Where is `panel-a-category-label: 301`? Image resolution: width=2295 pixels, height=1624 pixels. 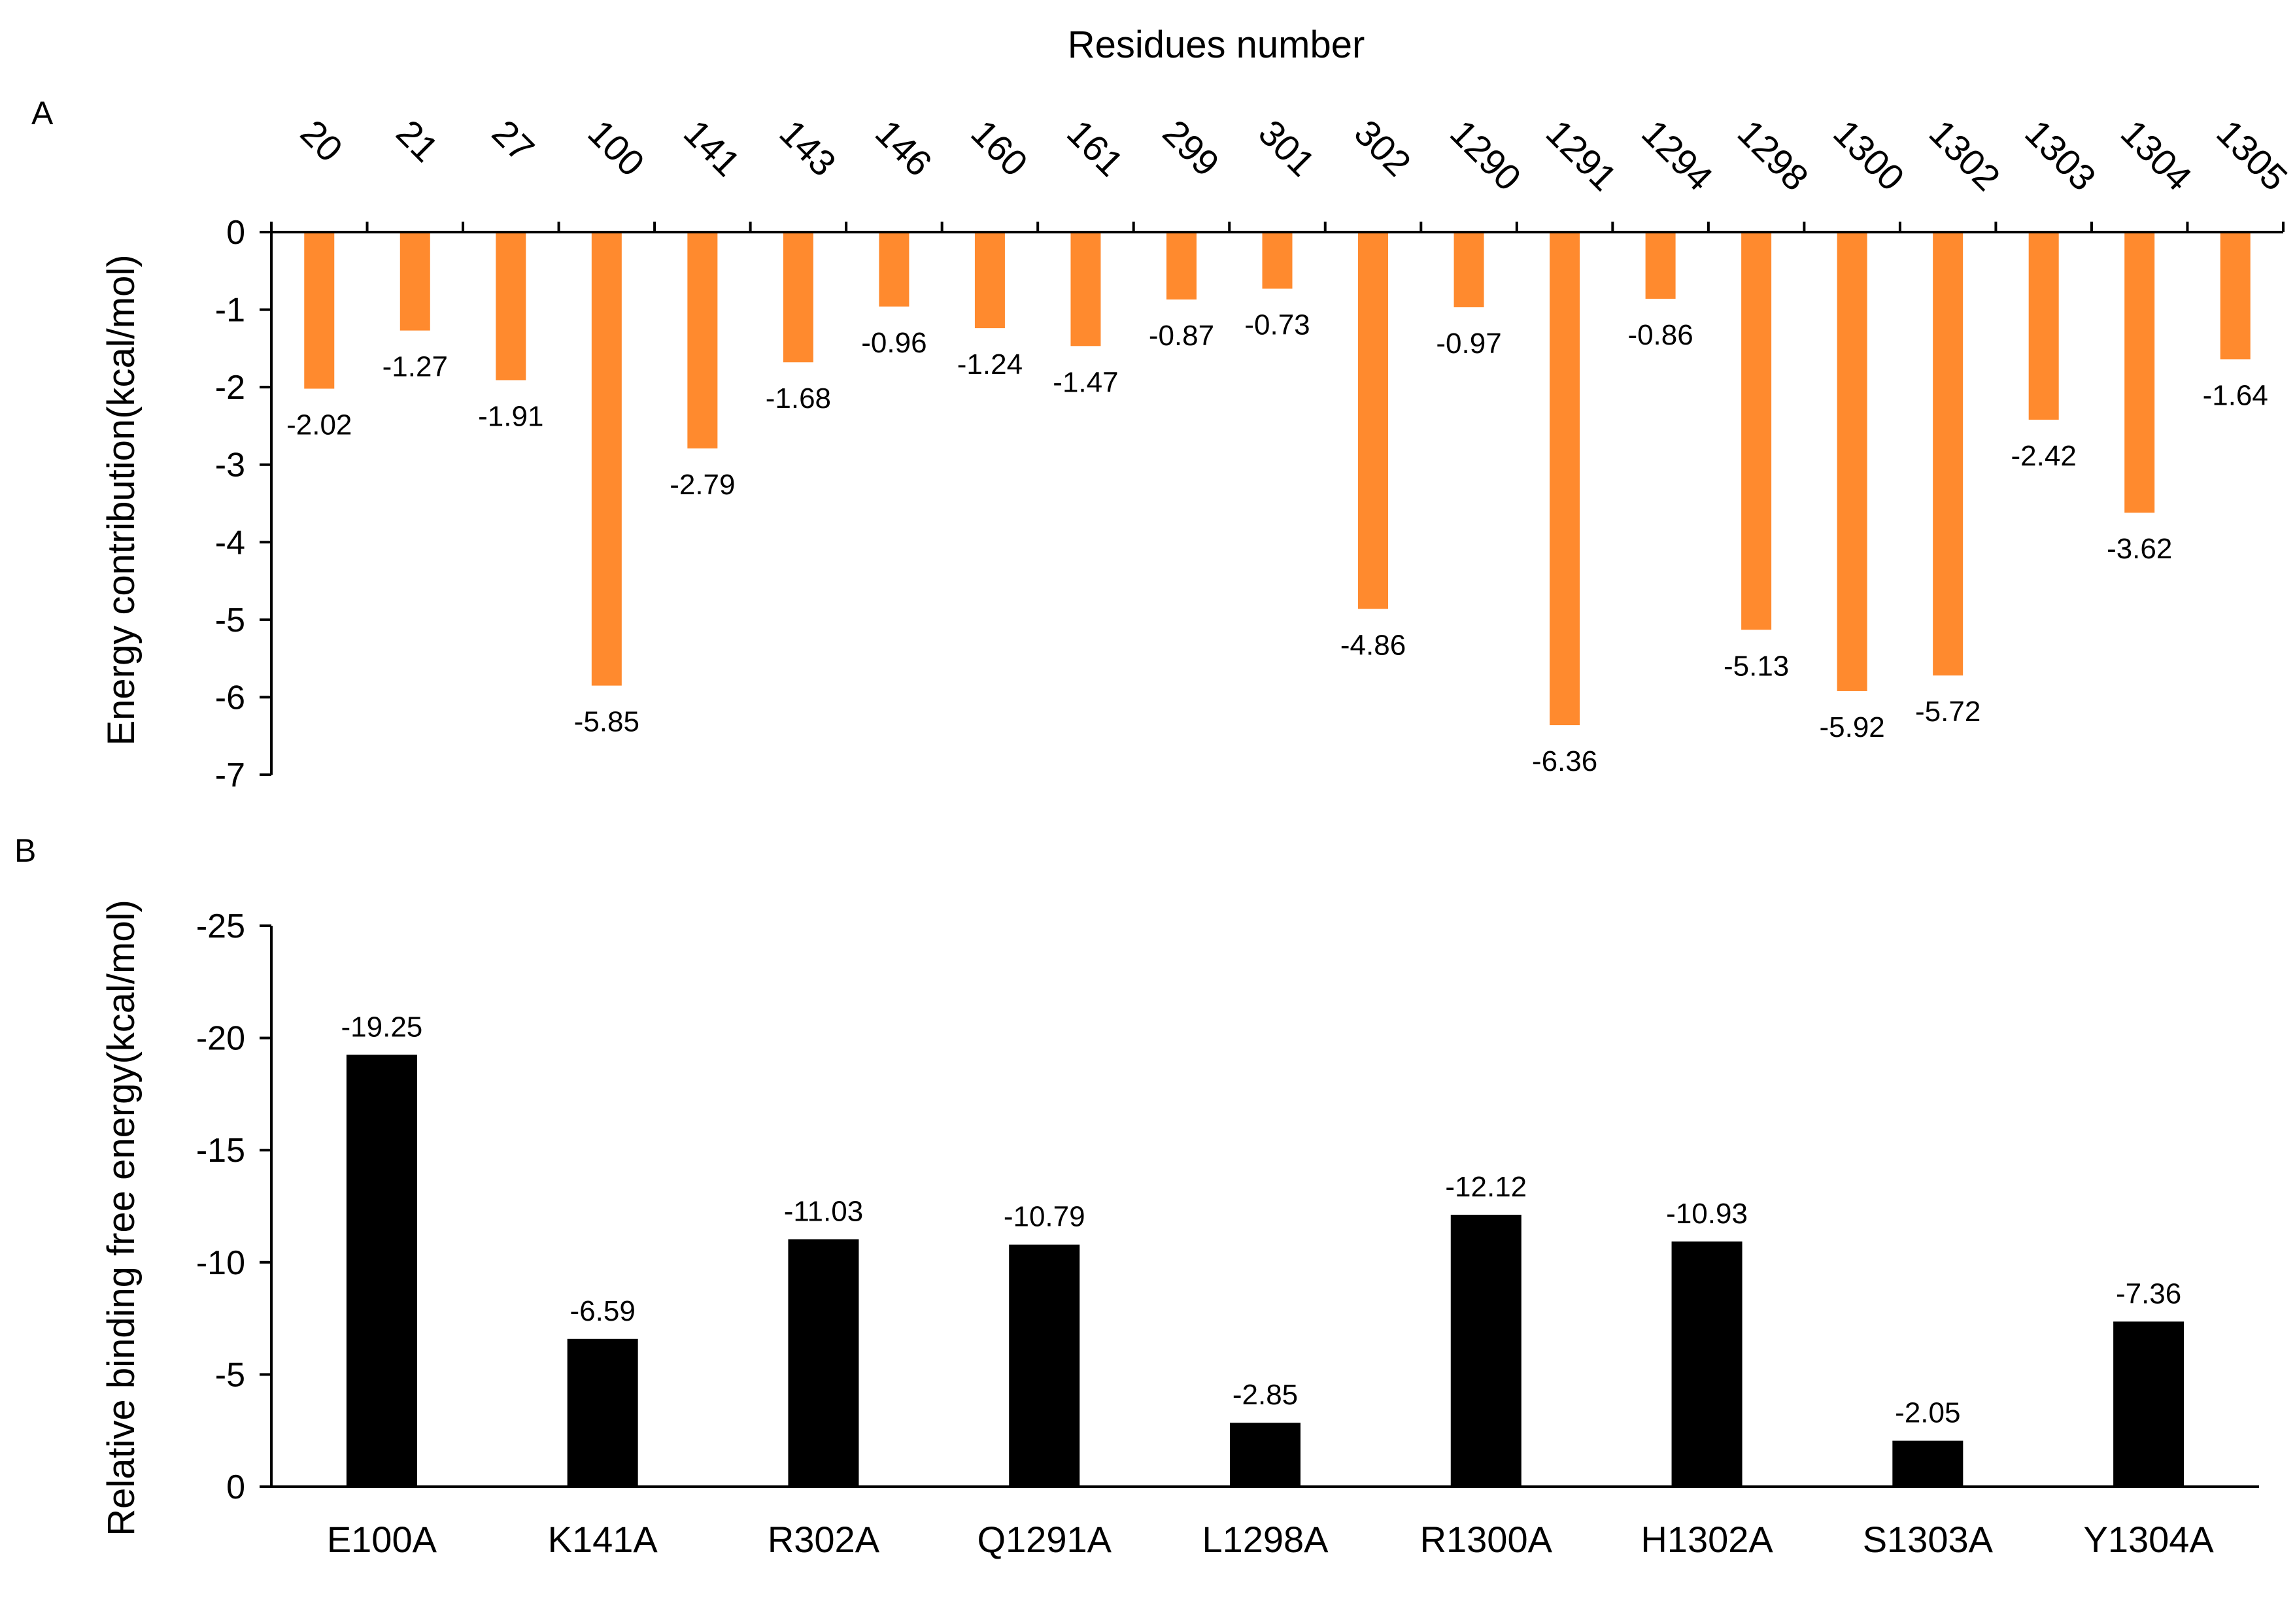
panel-a-category-label: 301 is located at coordinates (1287, 148).